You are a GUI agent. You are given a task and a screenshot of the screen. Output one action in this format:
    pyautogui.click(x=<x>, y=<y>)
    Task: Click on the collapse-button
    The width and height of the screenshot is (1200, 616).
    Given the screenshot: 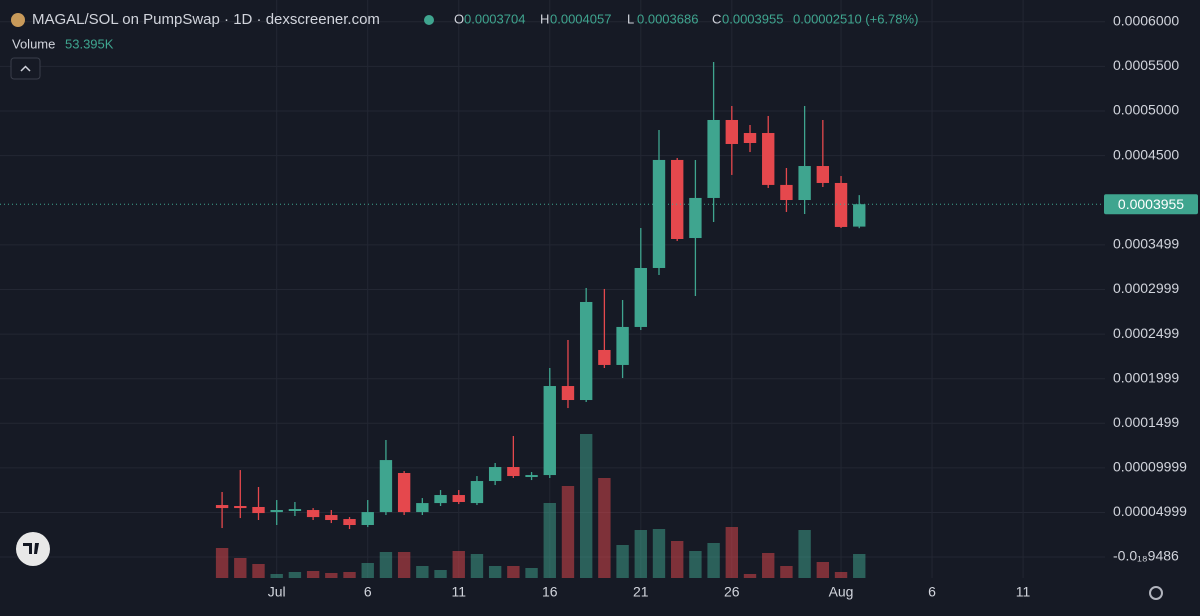 What is the action you would take?
    pyautogui.click(x=25, y=68)
    